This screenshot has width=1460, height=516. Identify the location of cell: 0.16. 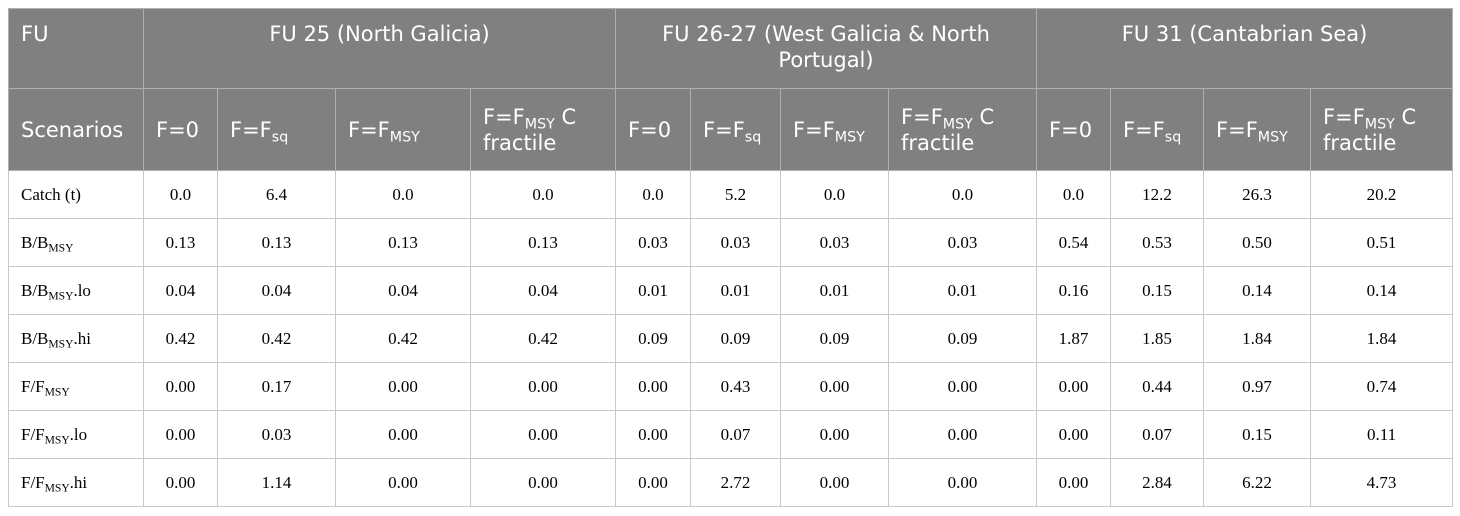
(1074, 290).